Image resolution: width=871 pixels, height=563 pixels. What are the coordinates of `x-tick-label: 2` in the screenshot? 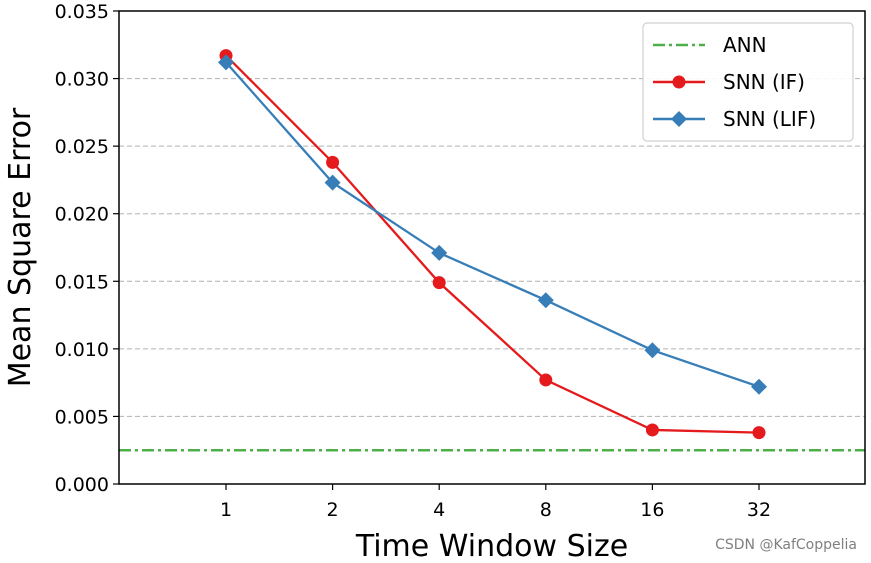 It's located at (333, 510).